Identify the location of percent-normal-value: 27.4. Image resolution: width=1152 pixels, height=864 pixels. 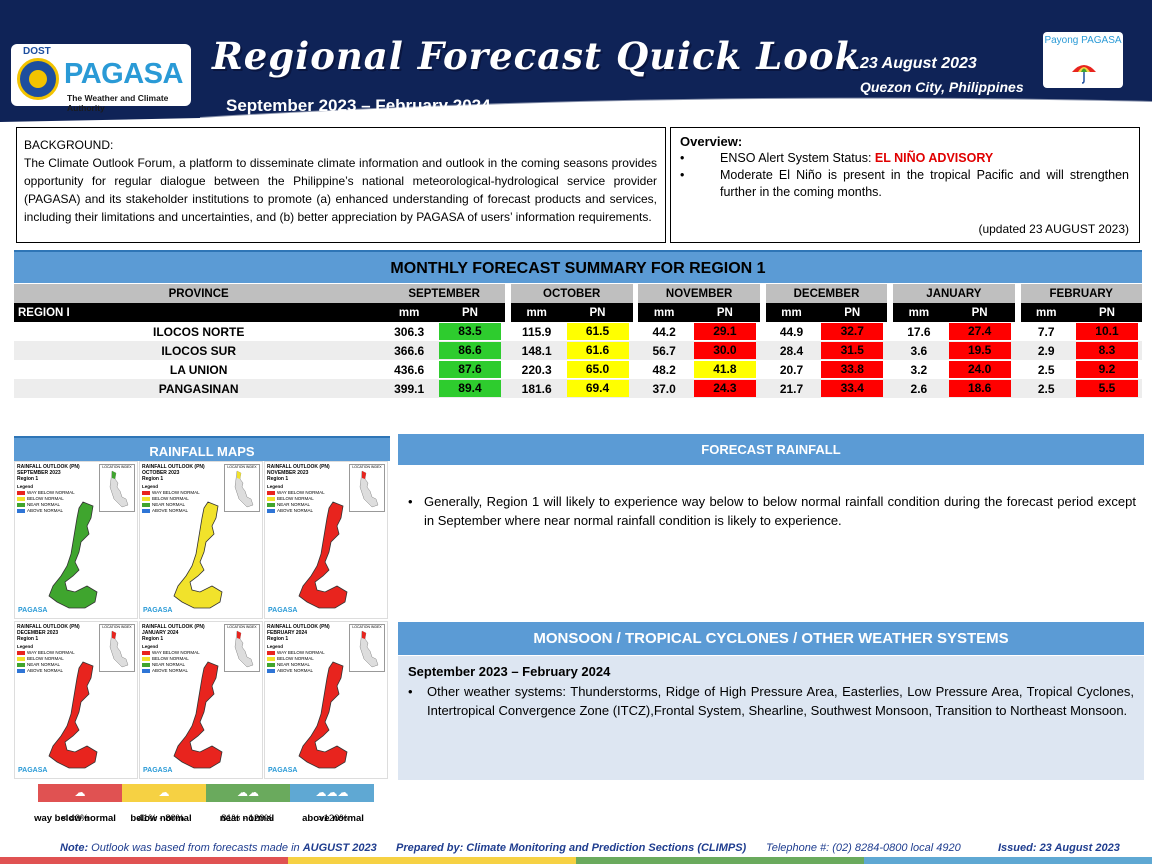
(979, 331).